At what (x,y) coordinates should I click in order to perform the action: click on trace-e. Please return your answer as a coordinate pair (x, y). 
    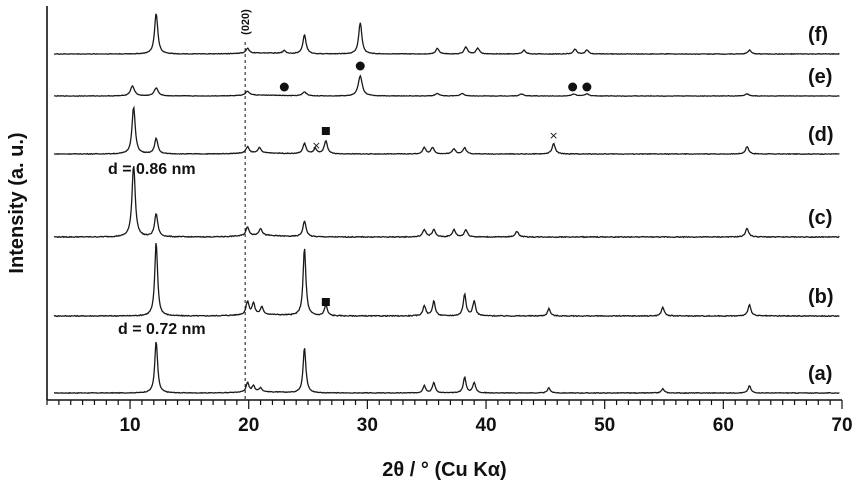
    Looking at the image, I should click on (447, 85).